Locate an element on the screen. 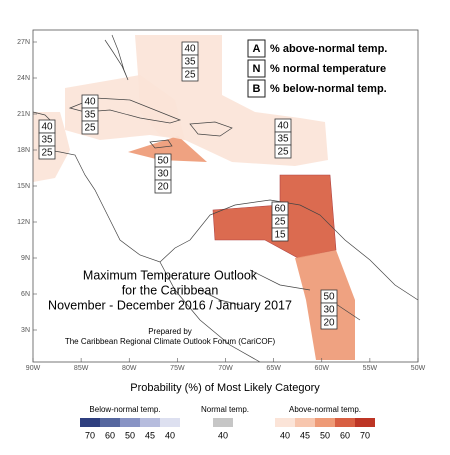  prob-value: 15 is located at coordinates (280, 235).